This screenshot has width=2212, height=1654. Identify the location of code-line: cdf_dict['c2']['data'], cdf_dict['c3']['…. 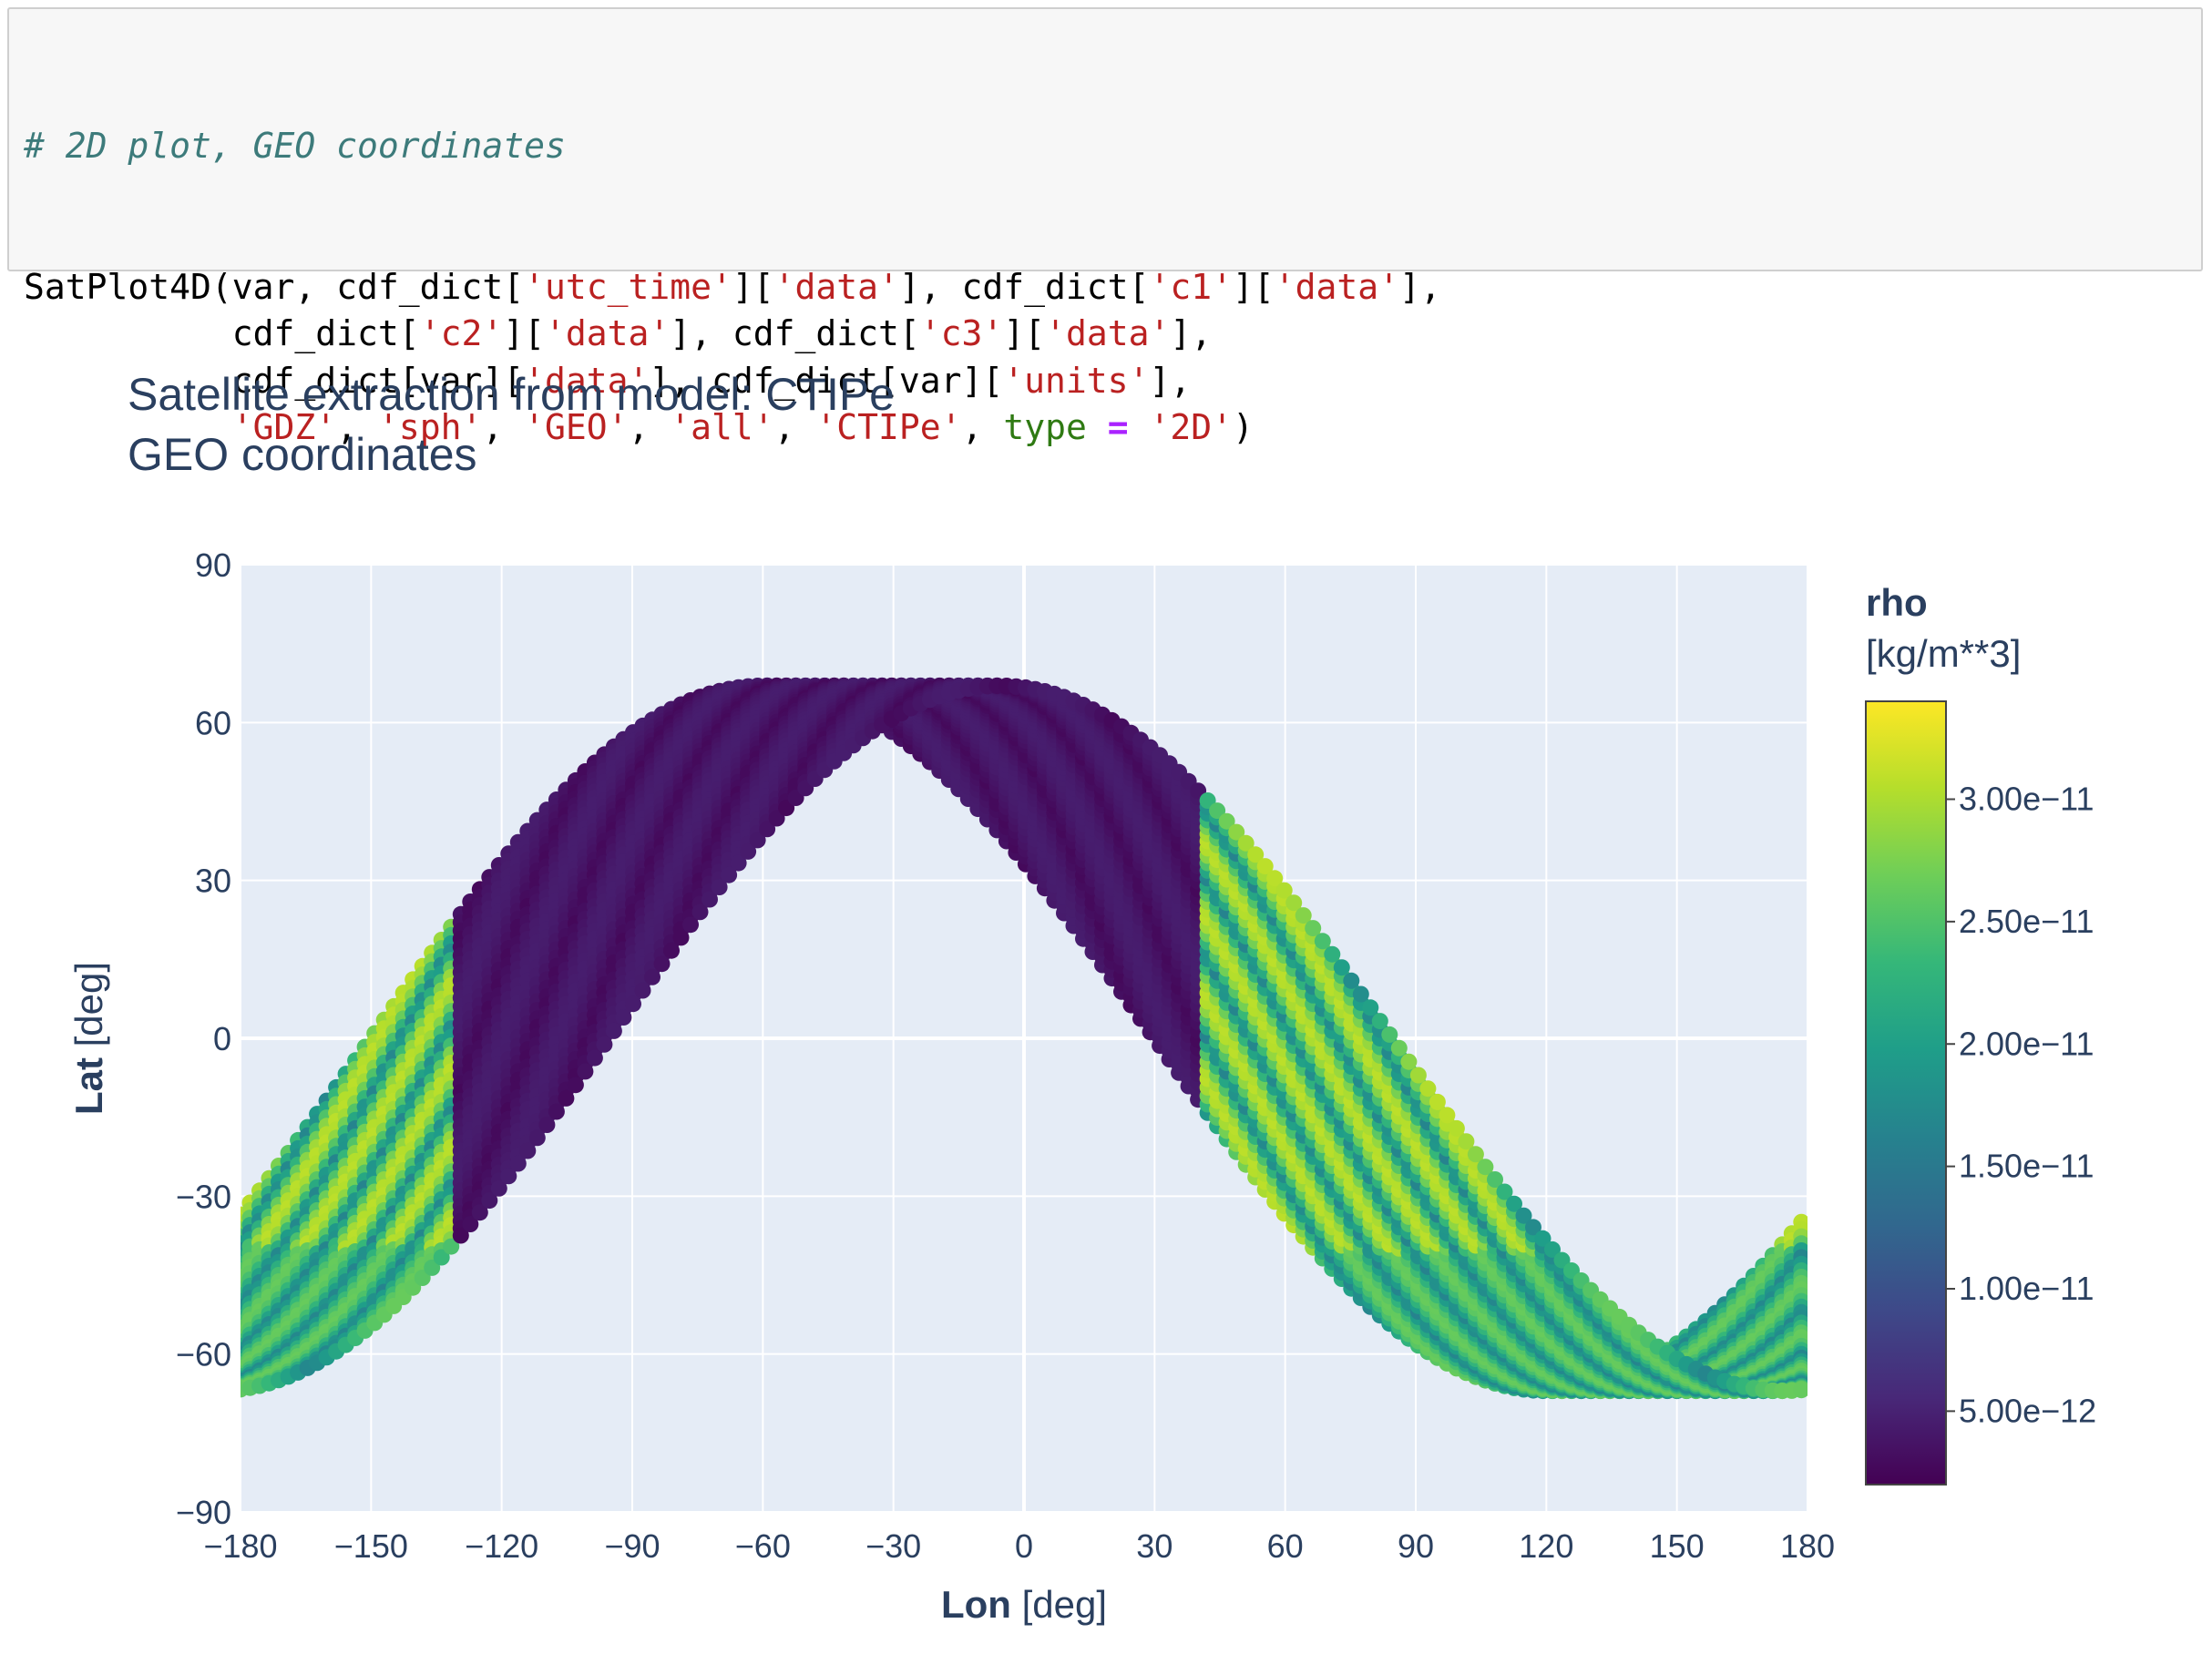
(1112, 334).